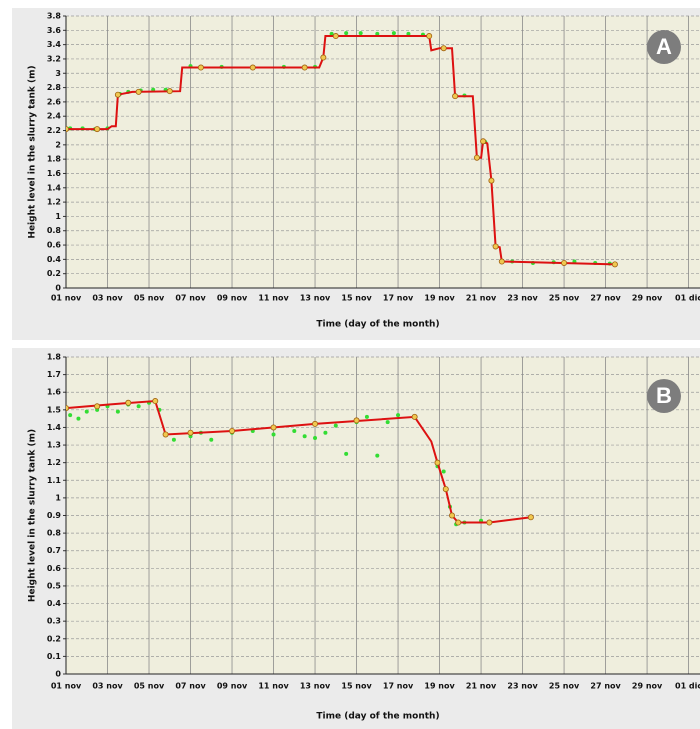 This screenshot has width=700, height=729. Describe the element at coordinates (54, 116) in the screenshot. I see `y-tick-label: 2.4` at that location.